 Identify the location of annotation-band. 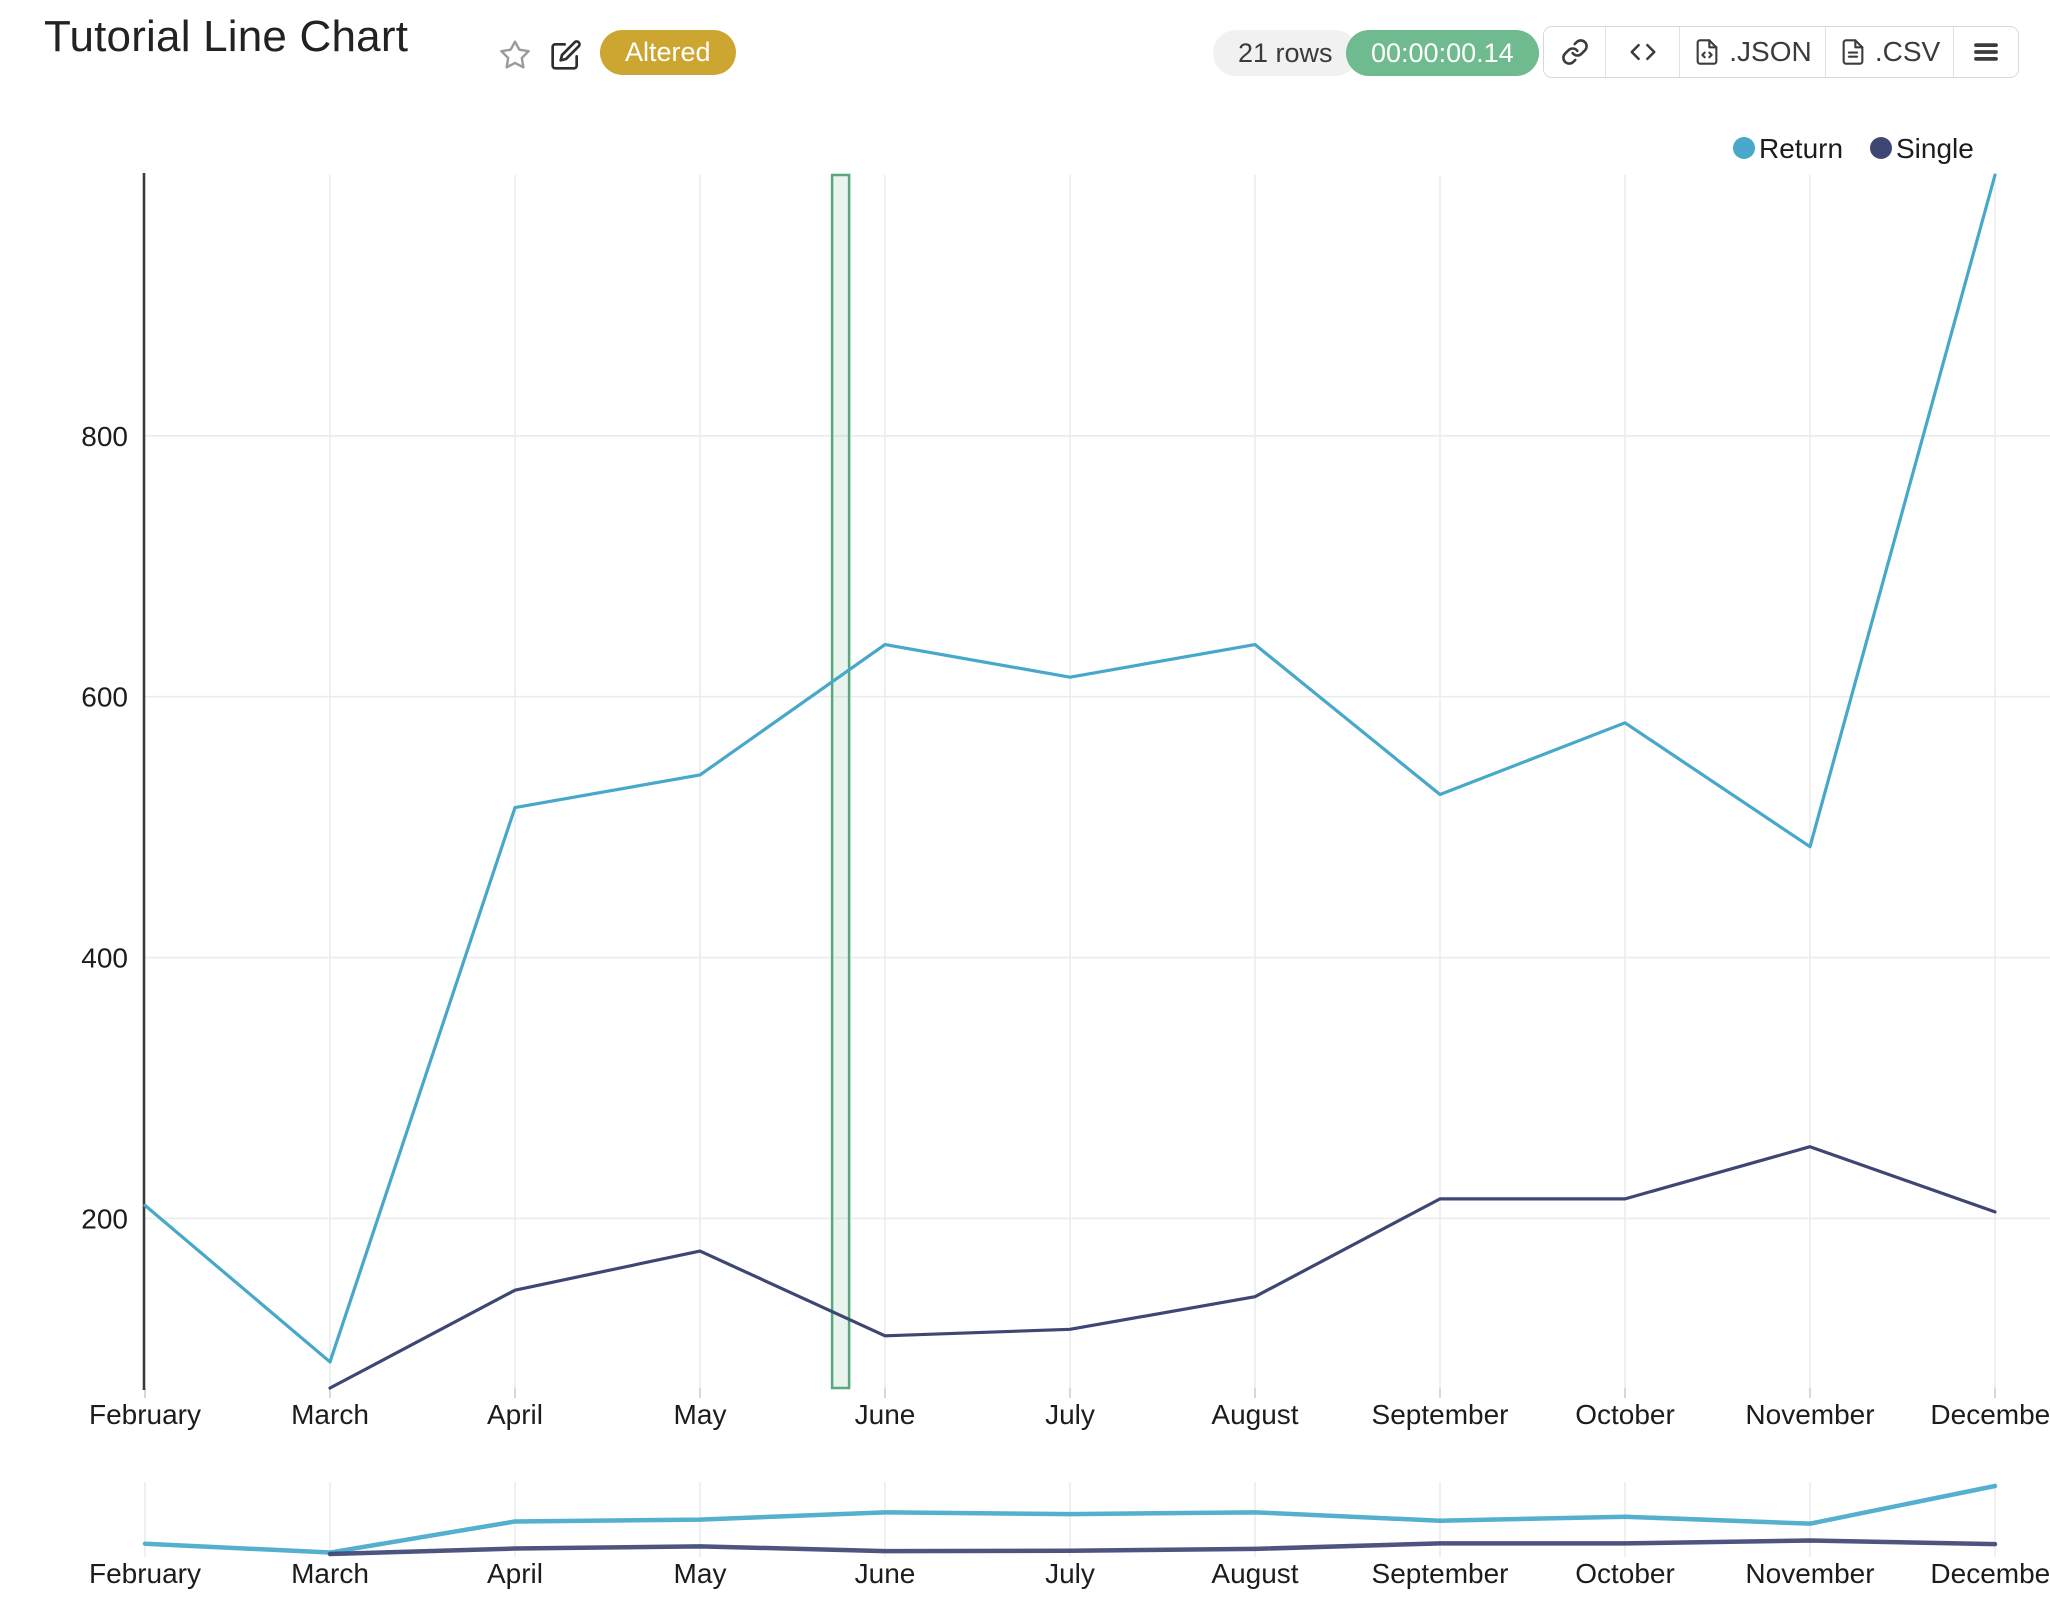
(840, 781).